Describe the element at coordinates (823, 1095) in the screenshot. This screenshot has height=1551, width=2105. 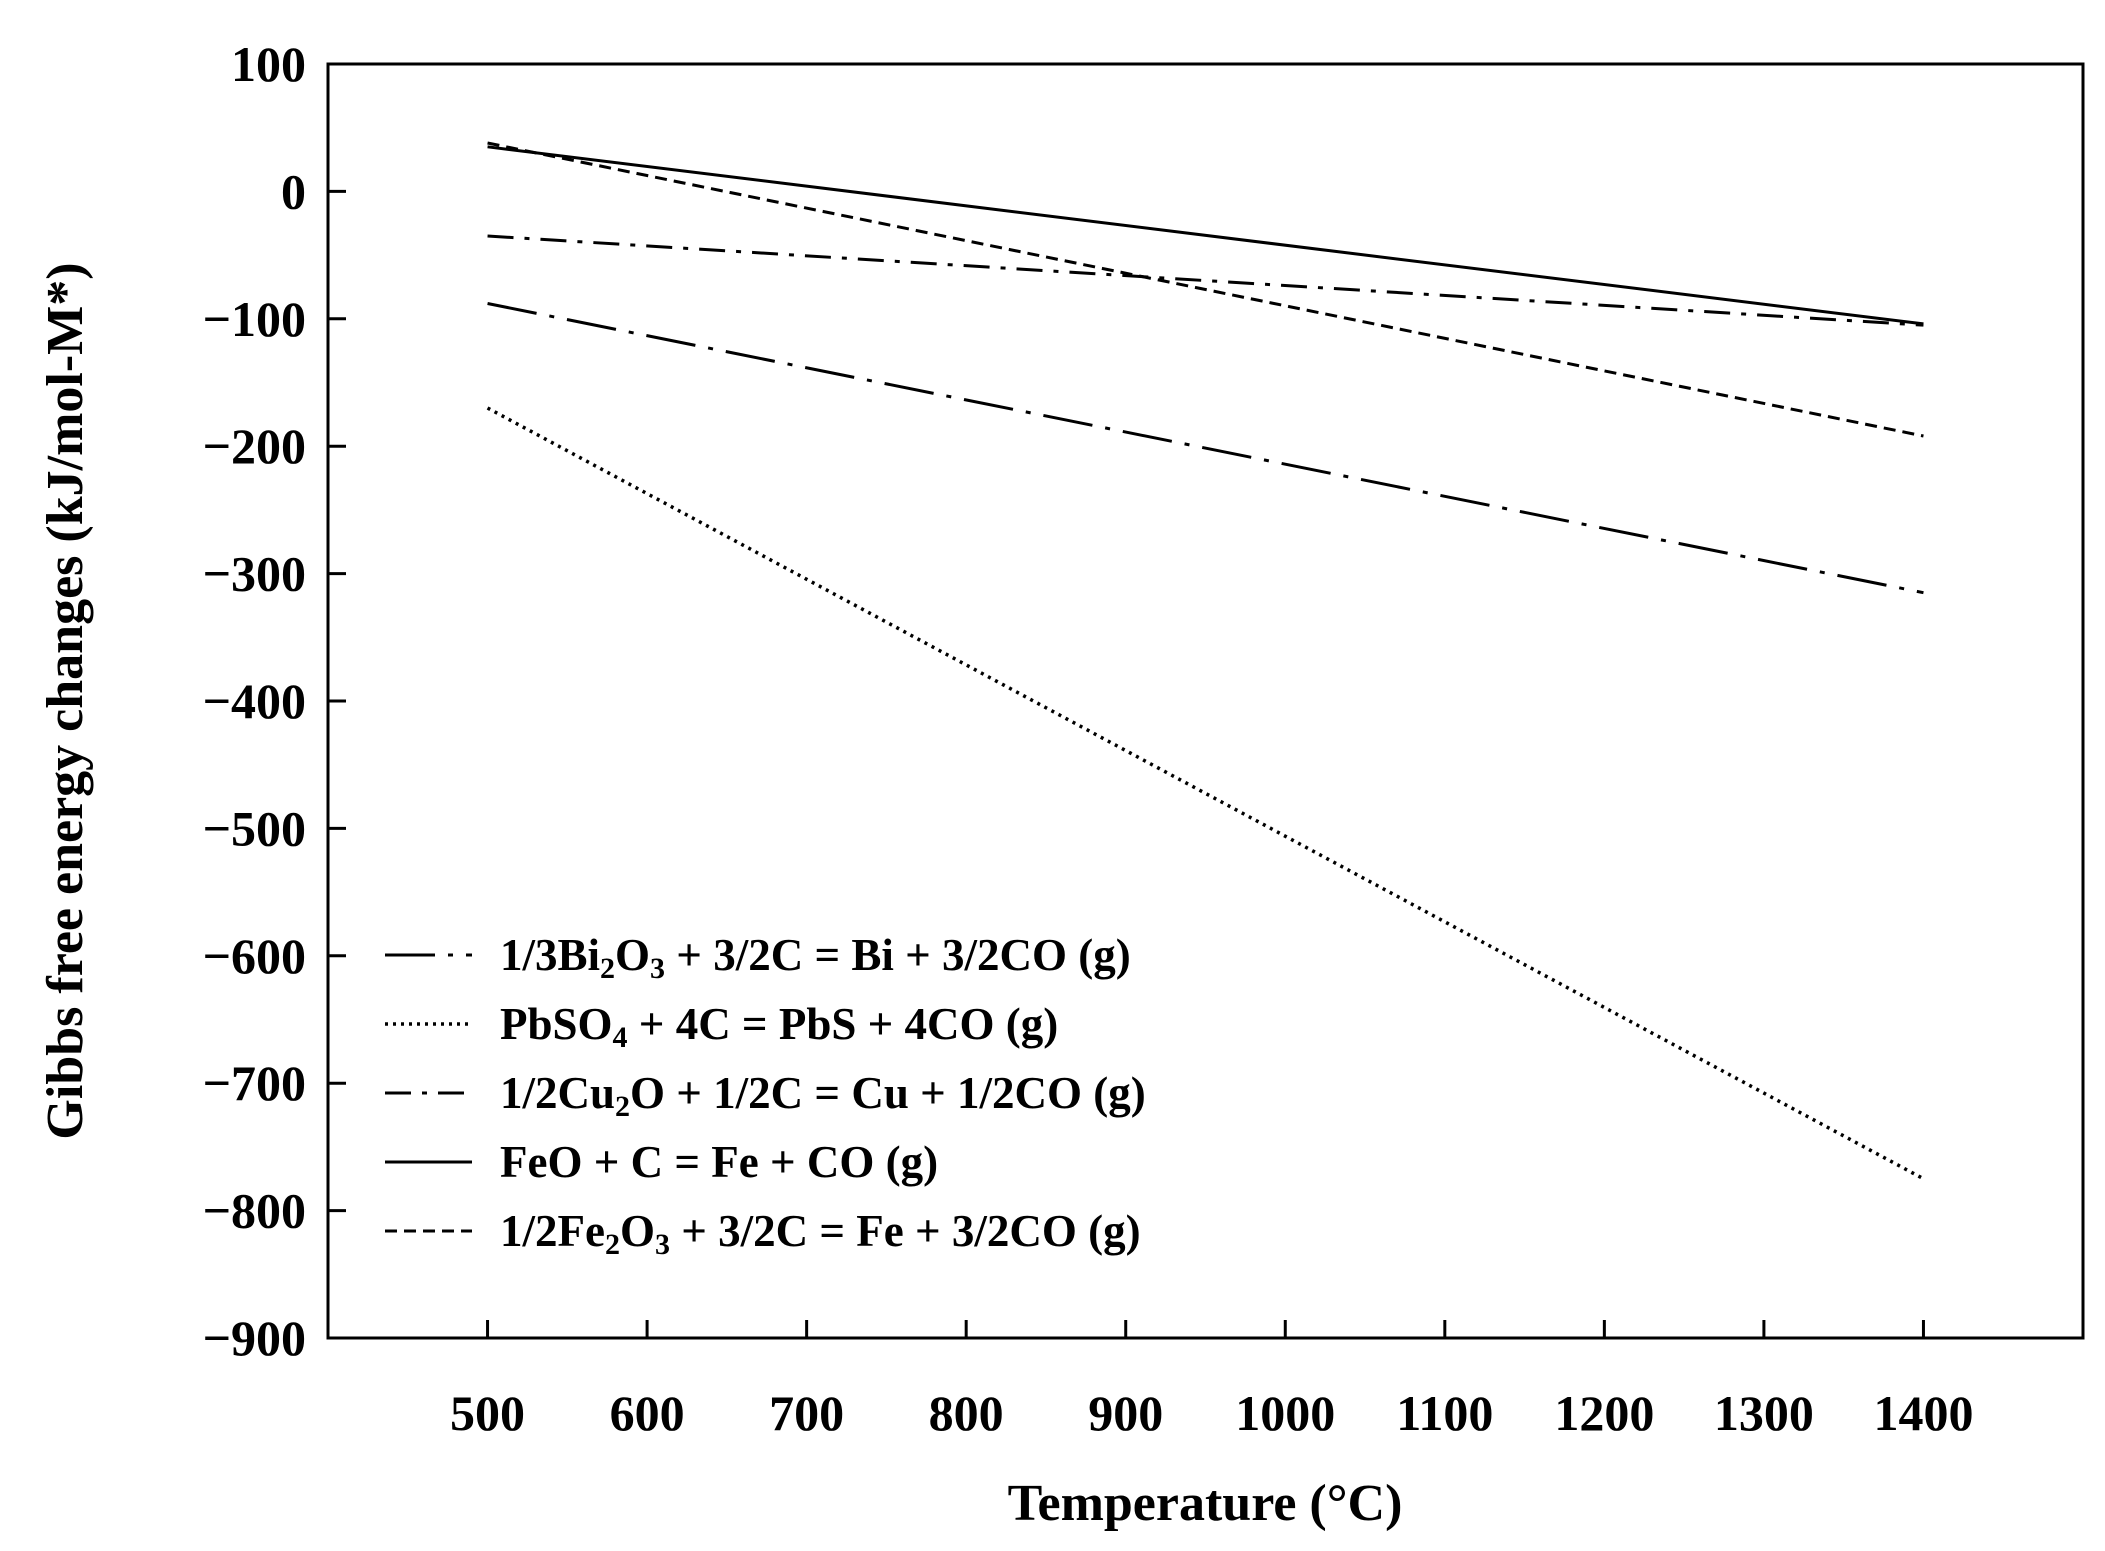
I see `legend-label-3: 1/2Cu2O + 1/2C = Cu + 1/2CO (g)` at that location.